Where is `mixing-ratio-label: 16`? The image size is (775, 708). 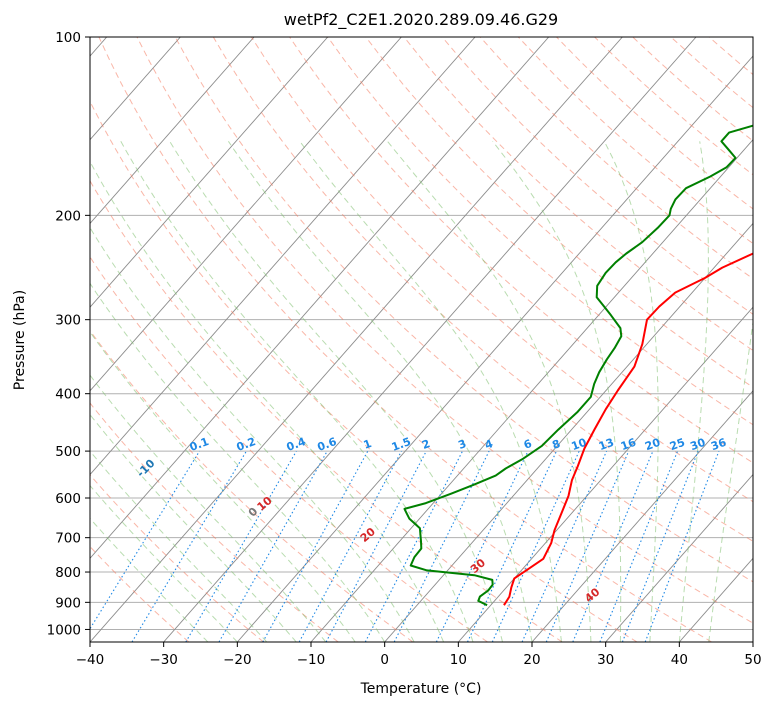 mixing-ratio-label: 16 is located at coordinates (628, 445).